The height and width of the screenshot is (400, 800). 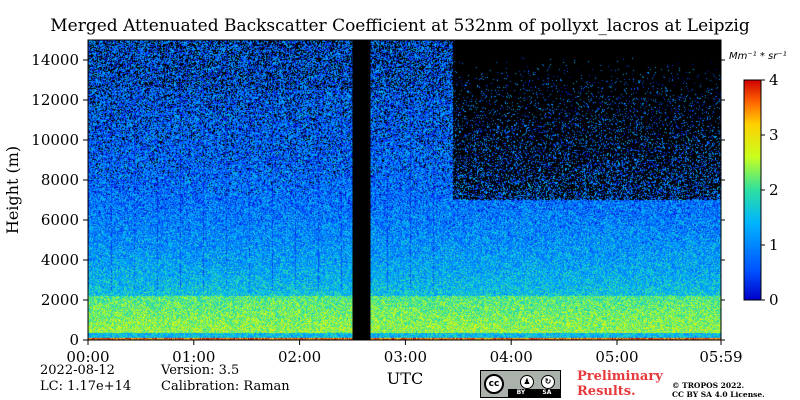 What do you see at coordinates (774, 245) in the screenshot?
I see `colorbar-tick-label: 1` at bounding box center [774, 245].